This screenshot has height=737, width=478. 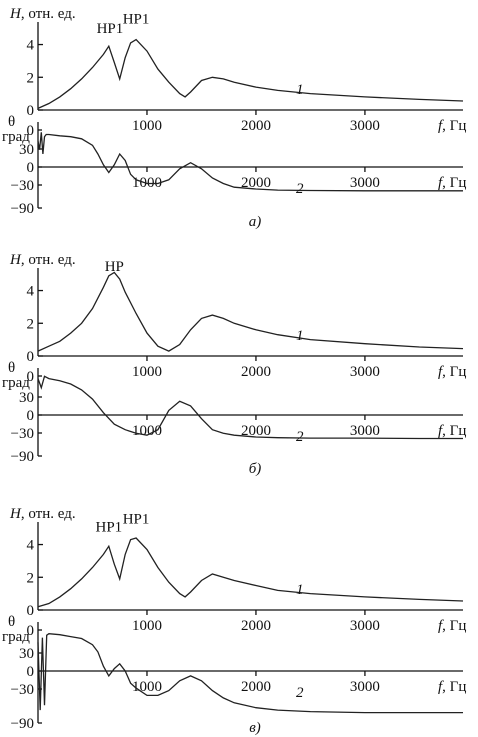 I want to click on peak-annotation: НР, so click(x=114, y=267).